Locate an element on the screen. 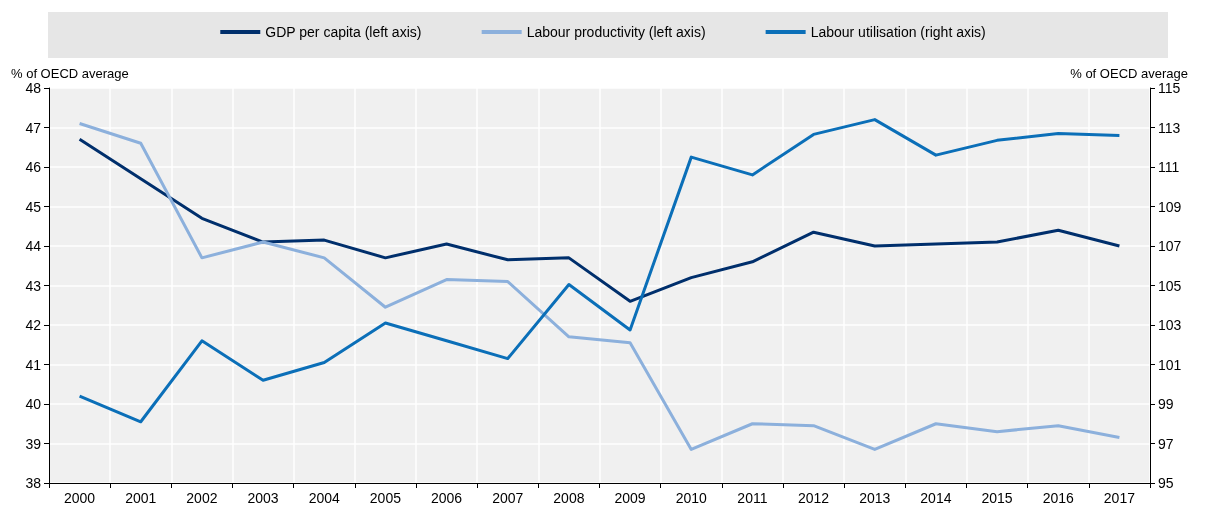  y2-tick-label: 97 is located at coordinates (1166, 443).